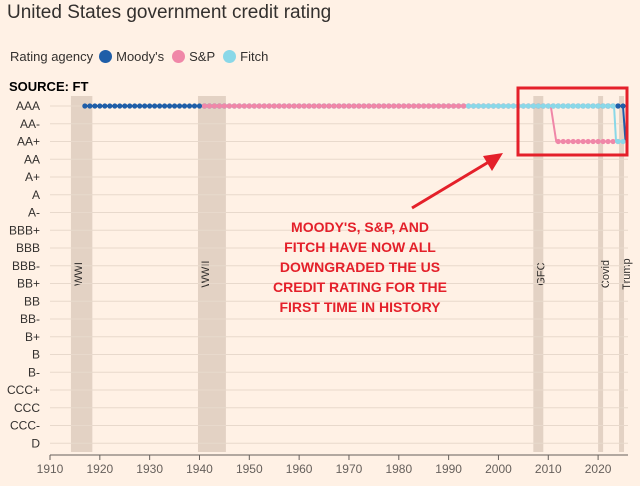 Image resolution: width=640 pixels, height=486 pixels. What do you see at coordinates (52, 56) in the screenshot?
I see `legend-title: Rating agency` at bounding box center [52, 56].